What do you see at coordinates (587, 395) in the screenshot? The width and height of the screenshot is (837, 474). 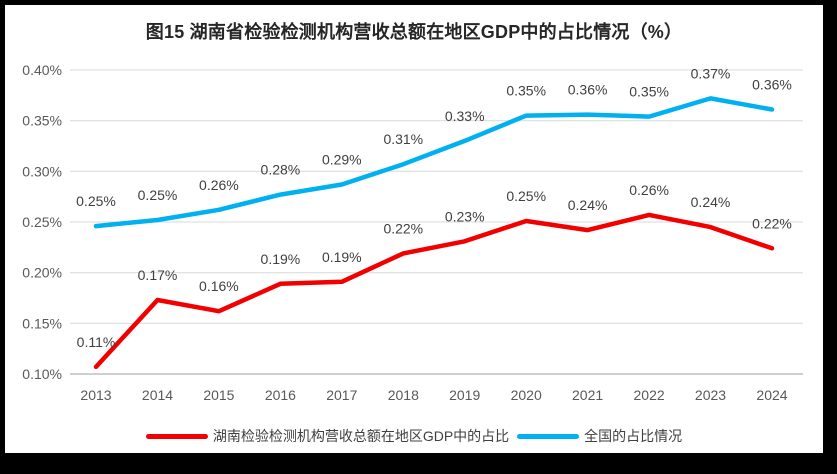 I see `x-axis-tick-label: 2021` at bounding box center [587, 395].